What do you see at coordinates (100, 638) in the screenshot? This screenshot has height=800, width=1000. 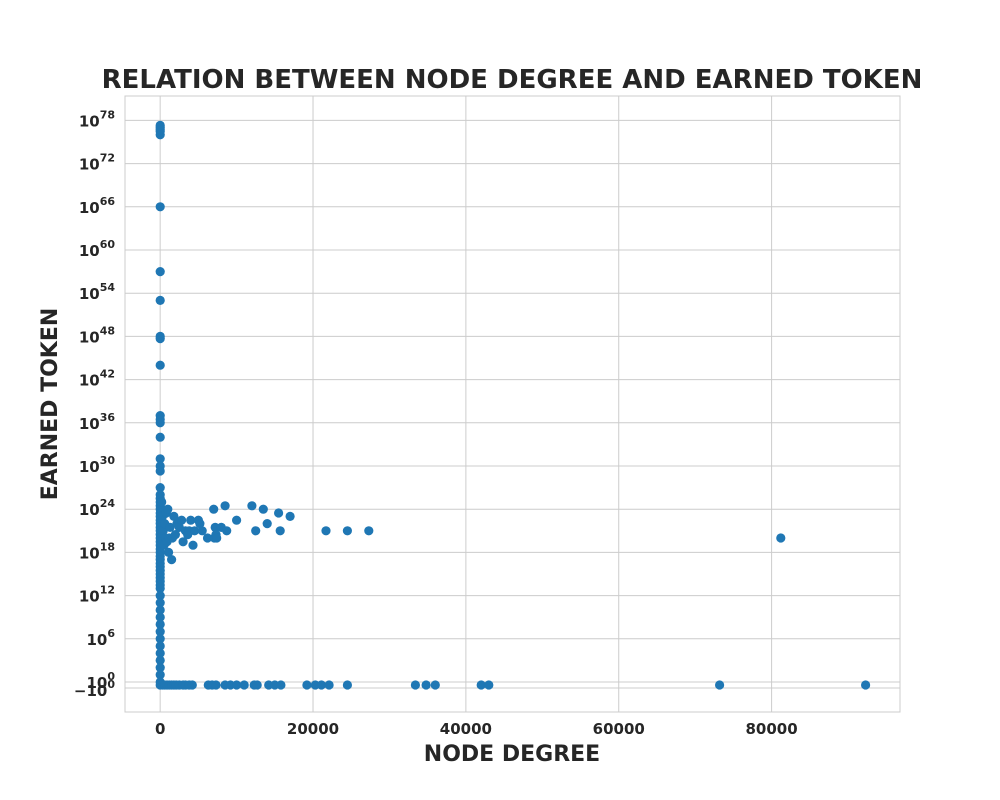 I see `y-tick-label: 10⁶` at bounding box center [100, 638].